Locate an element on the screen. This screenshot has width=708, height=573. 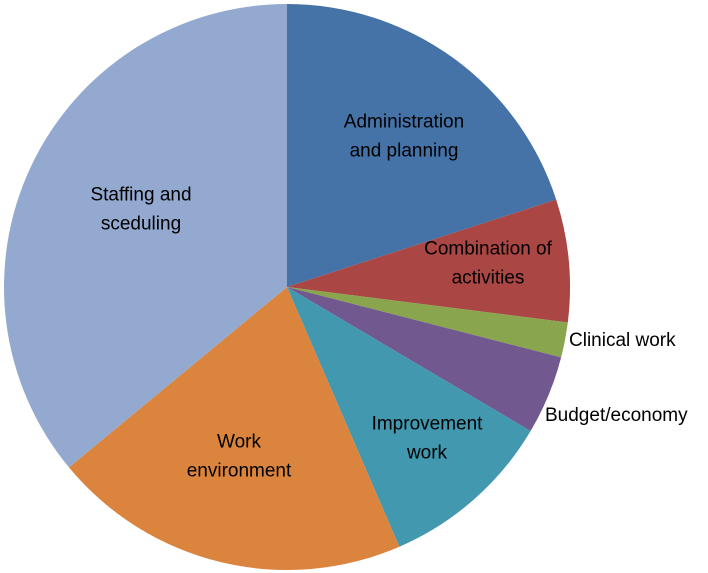
slice-label-line: work is located at coordinates (427, 453).